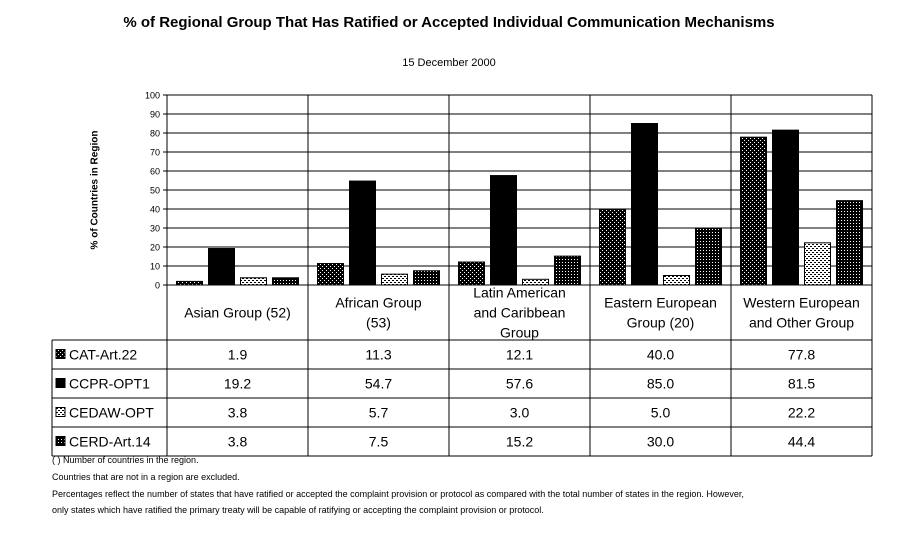  What do you see at coordinates (155, 248) in the screenshot?
I see `y-tick-label-2: 20` at bounding box center [155, 248].